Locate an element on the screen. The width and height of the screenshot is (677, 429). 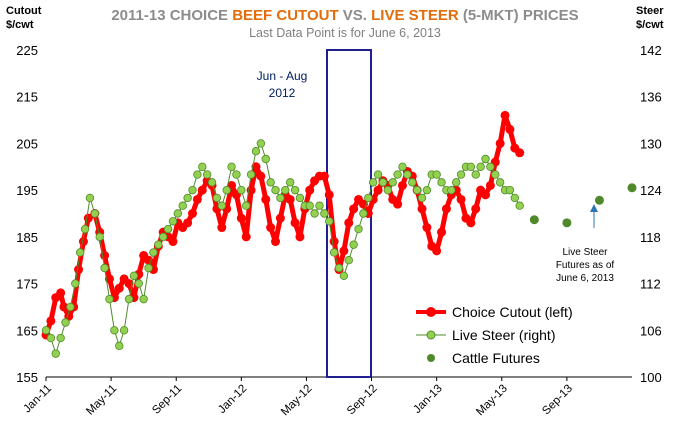
futures-annotation-arrowhead is located at coordinates (594, 208).